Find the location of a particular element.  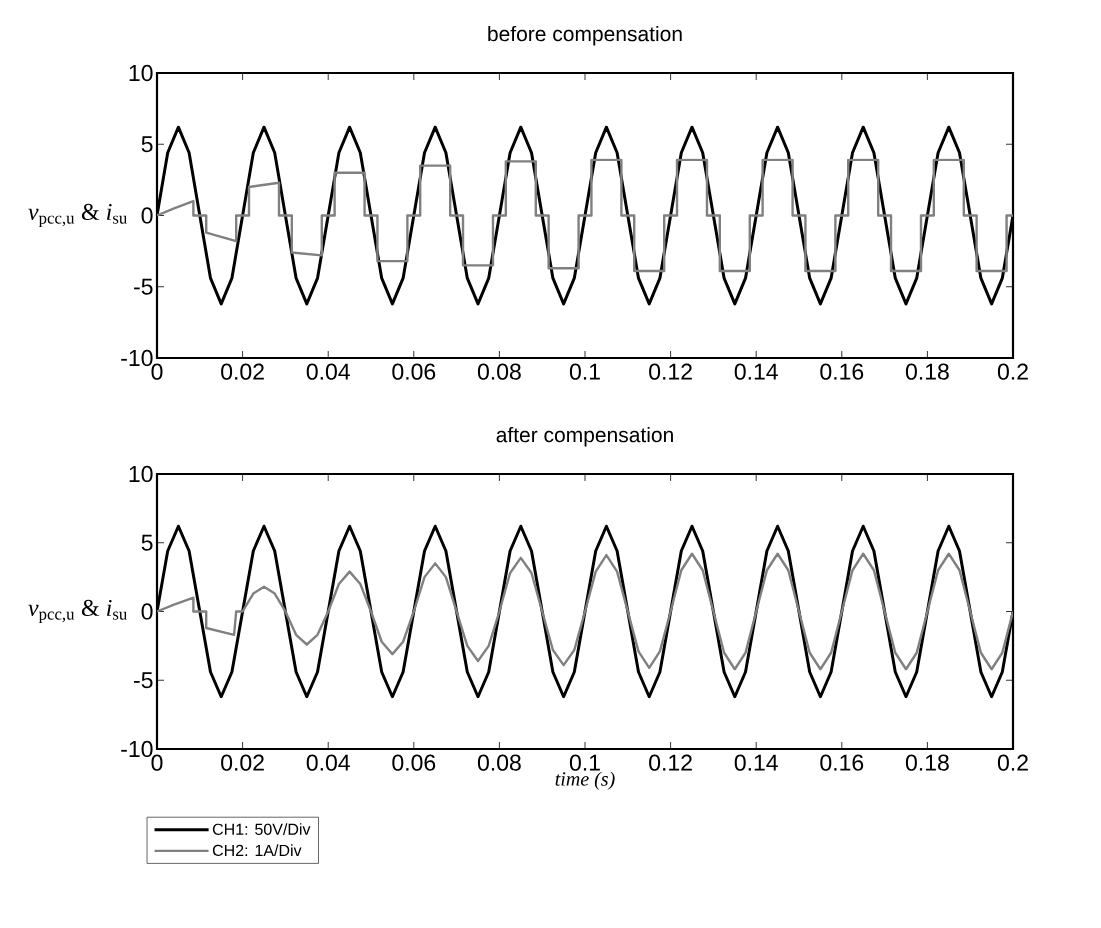

legend-label: CH2: 1A/Div is located at coordinates (257, 850).